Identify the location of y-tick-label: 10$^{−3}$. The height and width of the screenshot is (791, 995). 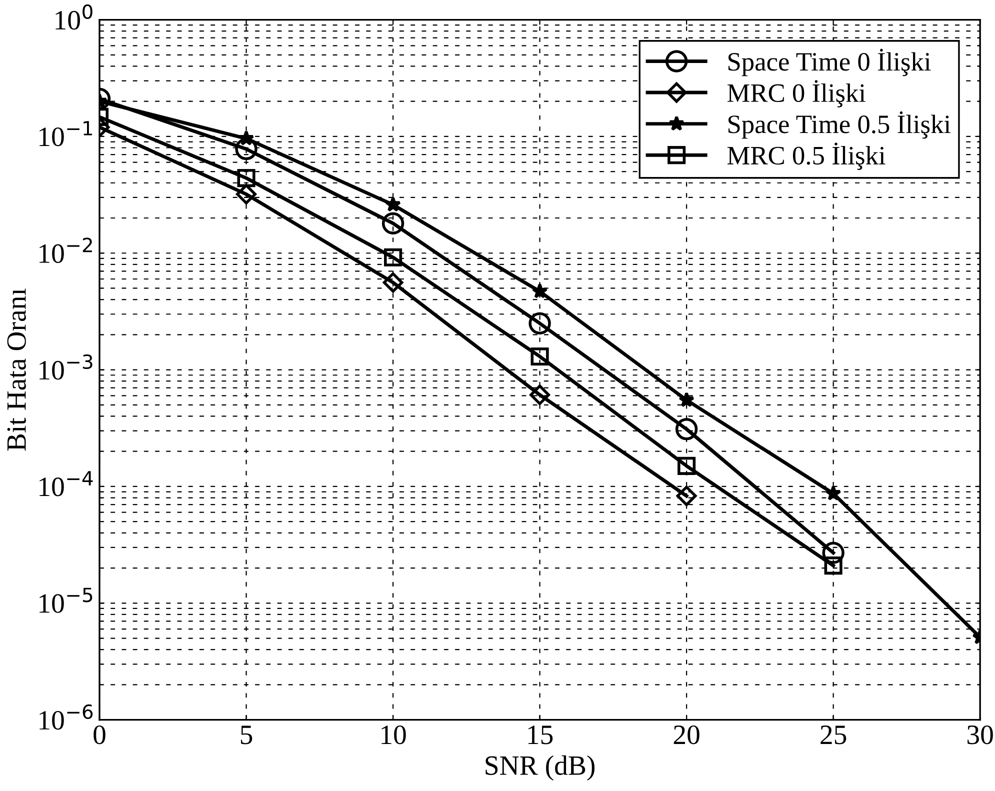
(66, 367).